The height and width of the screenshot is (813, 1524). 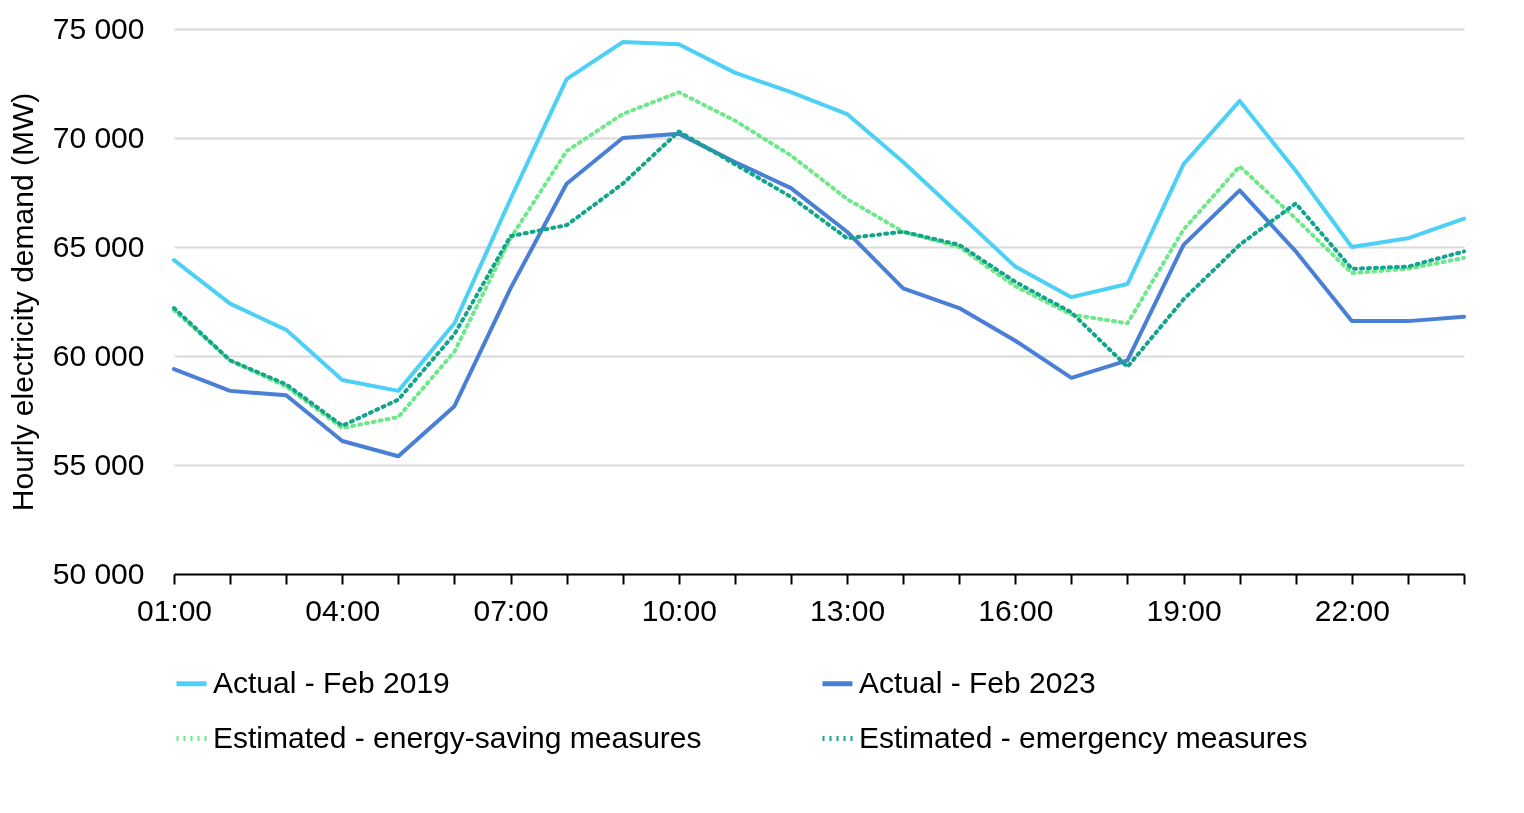 What do you see at coordinates (98, 573) in the screenshot?
I see `y-tick-label: 50 000` at bounding box center [98, 573].